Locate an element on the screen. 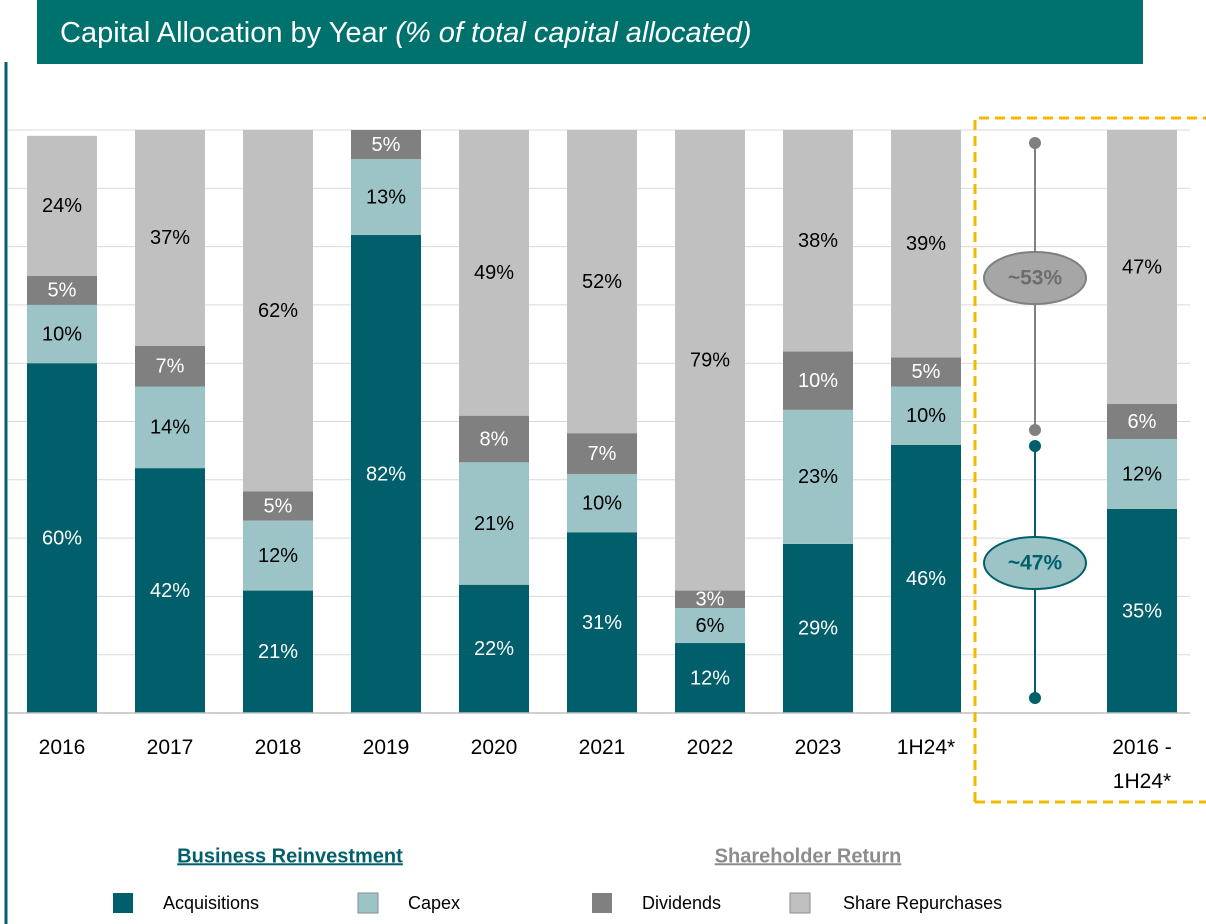 The image size is (1206, 924). x-tick-label: 2016 - 1H24* is located at coordinates (1142, 764).